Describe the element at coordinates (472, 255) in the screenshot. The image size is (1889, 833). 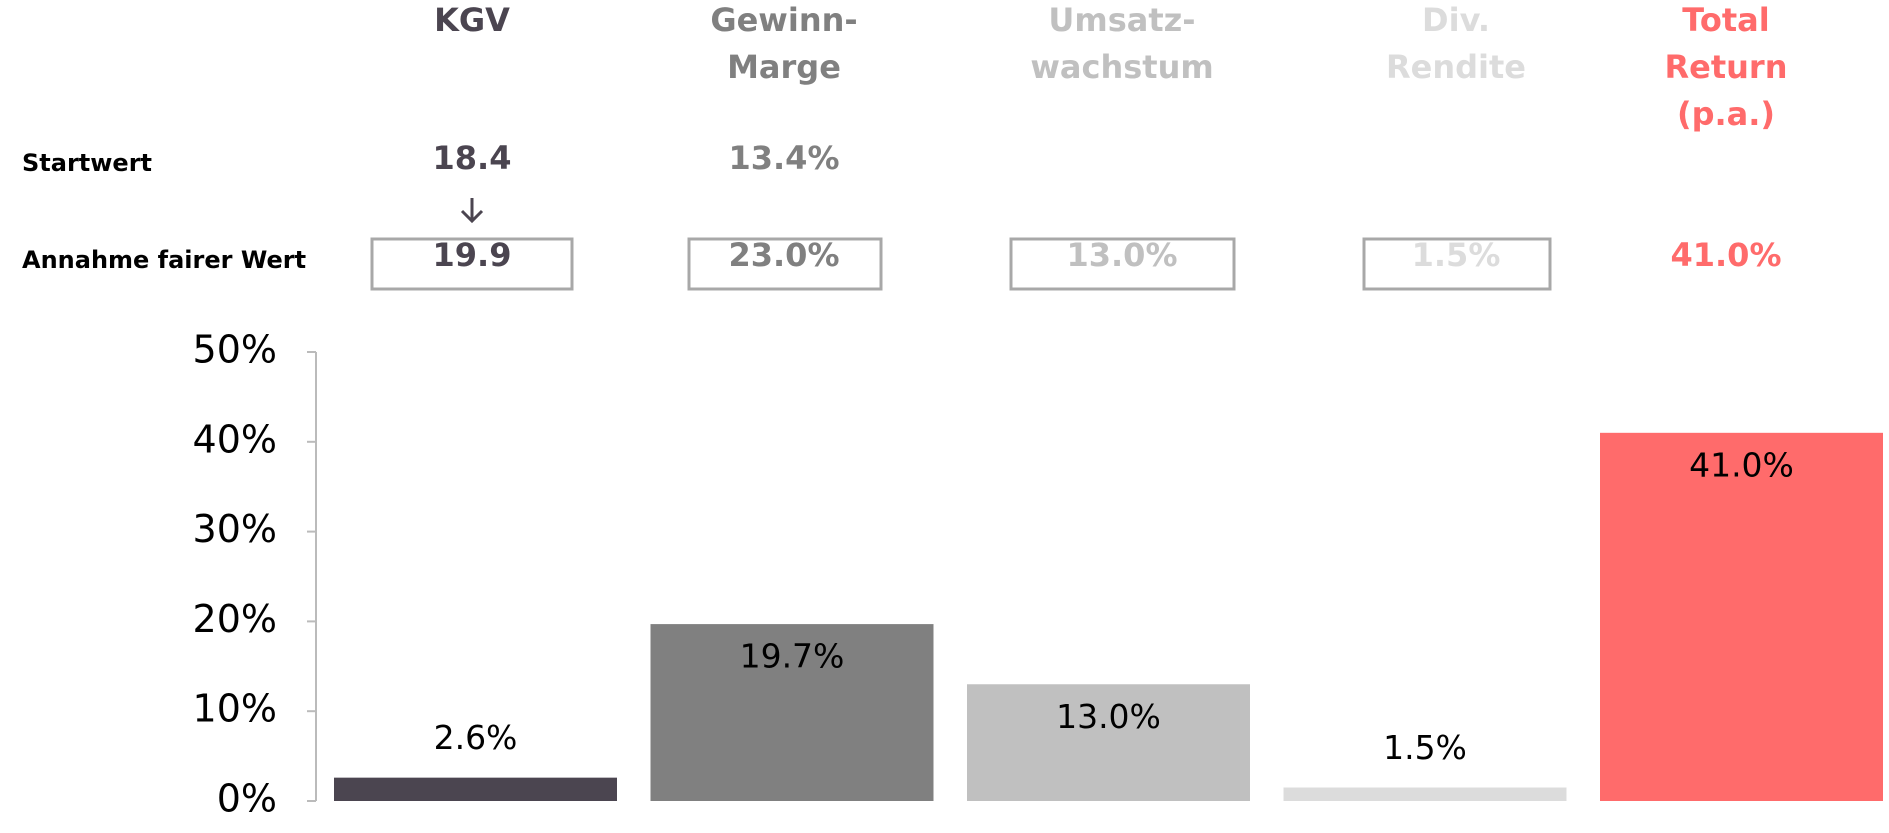
I see `table-value: 19.9` at that location.